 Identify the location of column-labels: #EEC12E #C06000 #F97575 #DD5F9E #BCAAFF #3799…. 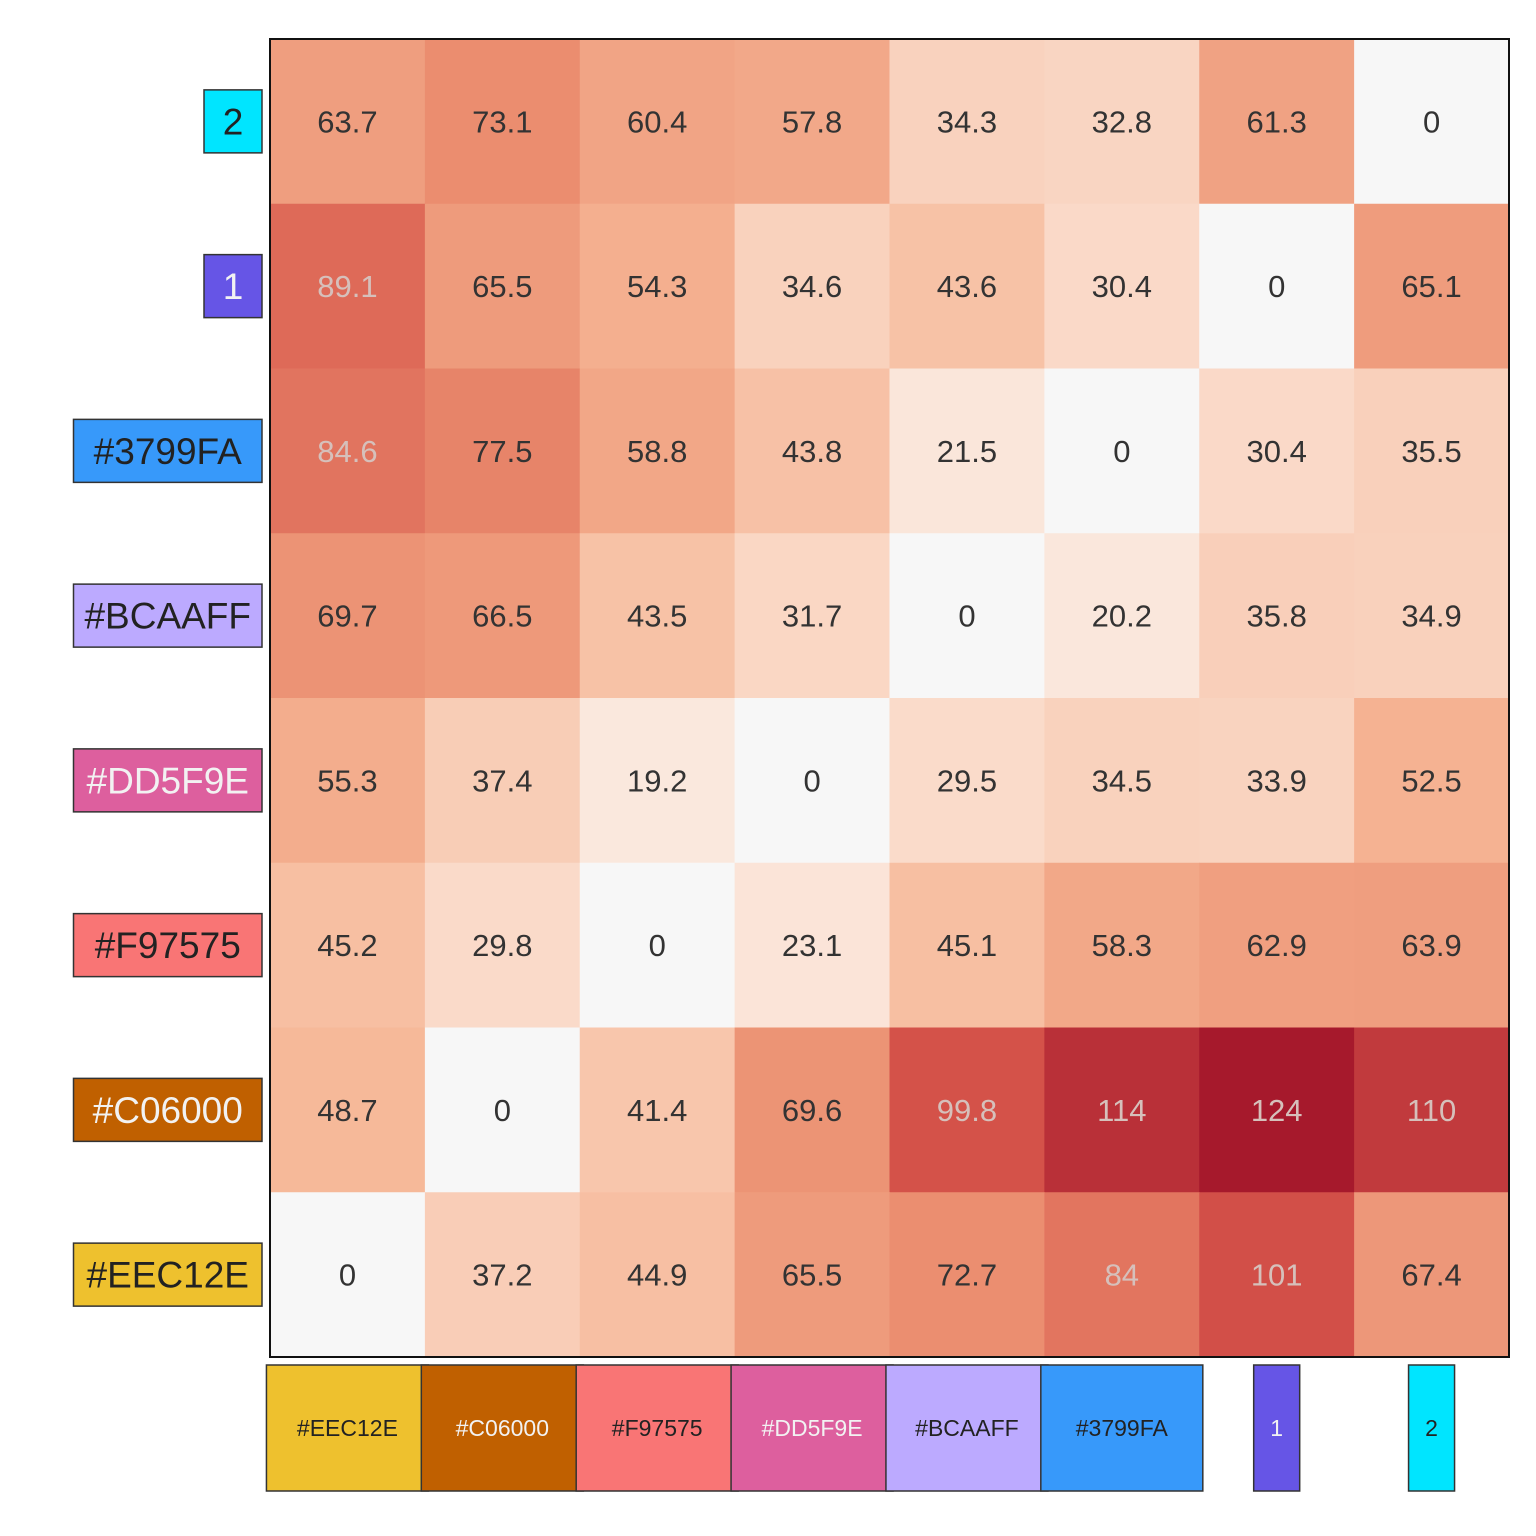
(860, 1428).